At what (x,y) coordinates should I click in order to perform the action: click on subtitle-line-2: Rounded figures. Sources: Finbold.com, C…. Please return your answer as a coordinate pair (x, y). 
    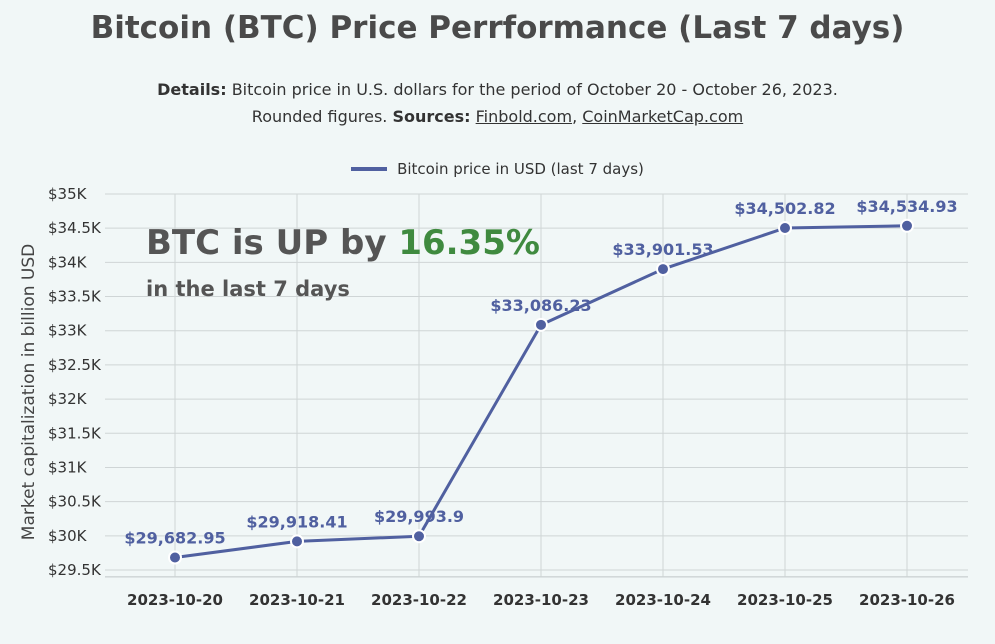
    Looking at the image, I should click on (497, 116).